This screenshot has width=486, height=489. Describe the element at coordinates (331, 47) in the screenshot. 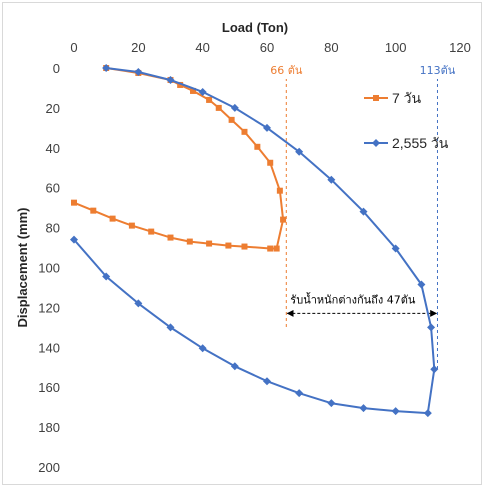

I see `x-tick-label: 80` at that location.